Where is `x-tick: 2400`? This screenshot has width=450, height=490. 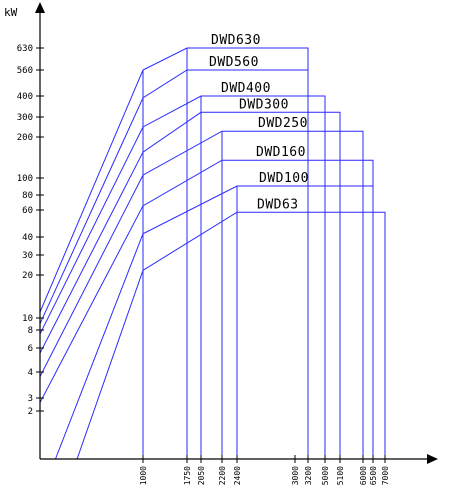
x-tick: 2400 is located at coordinates (237, 470).